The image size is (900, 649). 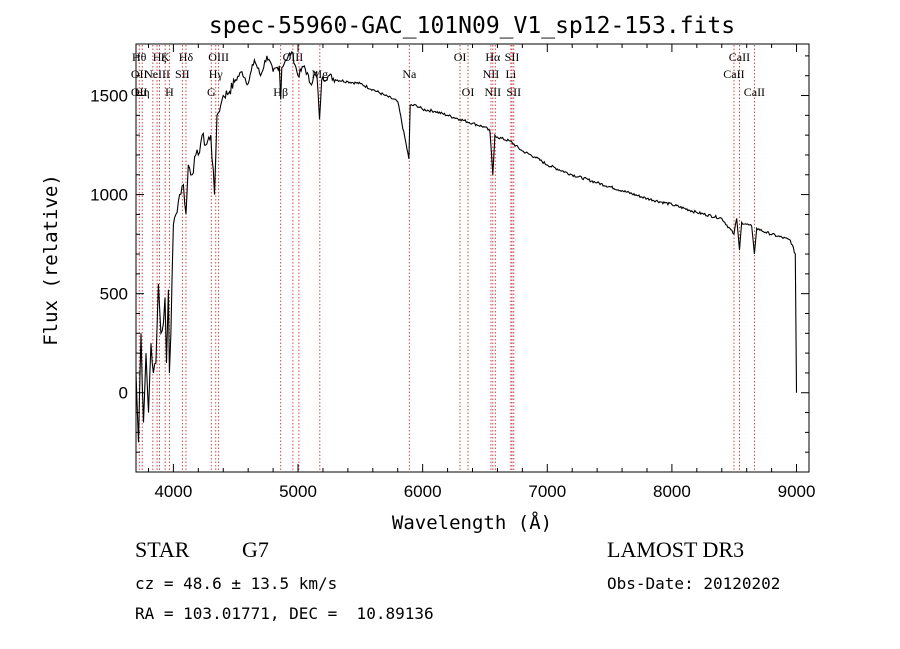 What do you see at coordinates (169, 92) in the screenshot?
I see `line-marker-label: H` at bounding box center [169, 92].